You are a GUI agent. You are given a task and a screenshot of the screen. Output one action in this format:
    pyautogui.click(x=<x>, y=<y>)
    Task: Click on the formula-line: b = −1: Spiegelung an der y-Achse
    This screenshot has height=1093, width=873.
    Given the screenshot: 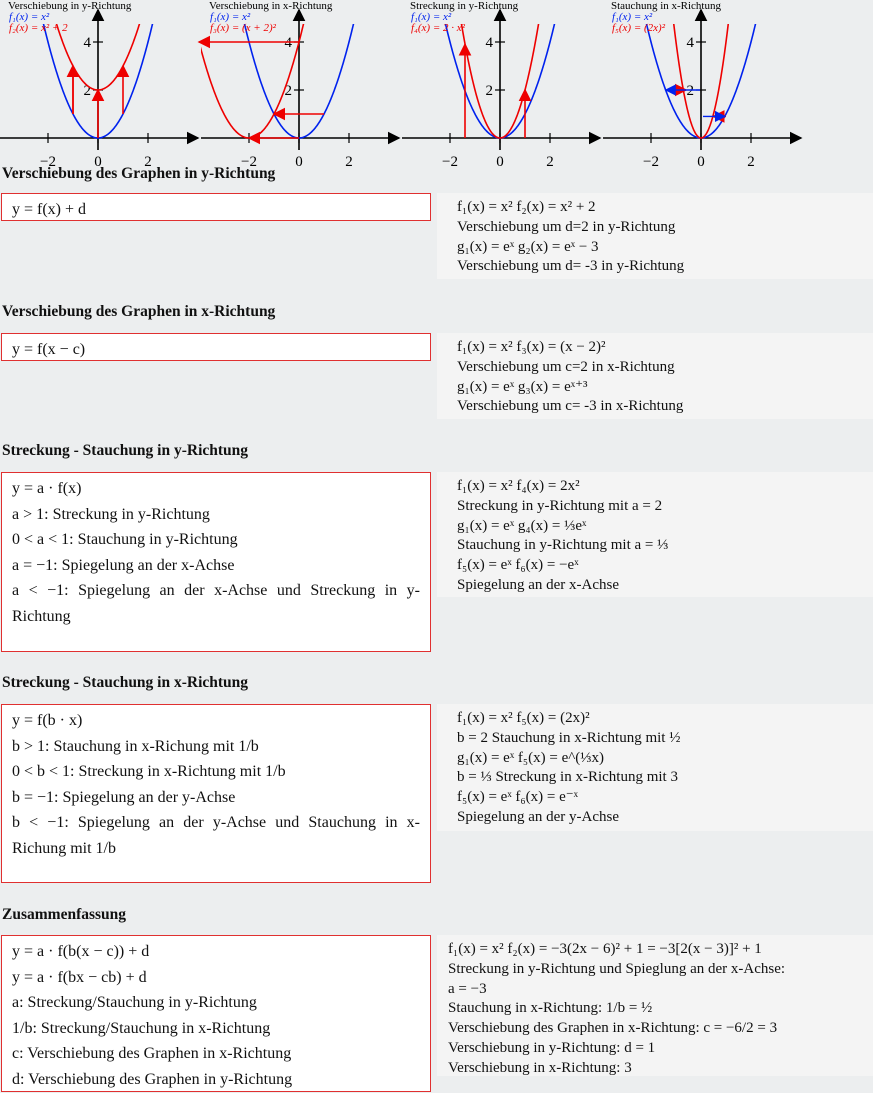 What is the action you would take?
    pyautogui.click(x=124, y=797)
    